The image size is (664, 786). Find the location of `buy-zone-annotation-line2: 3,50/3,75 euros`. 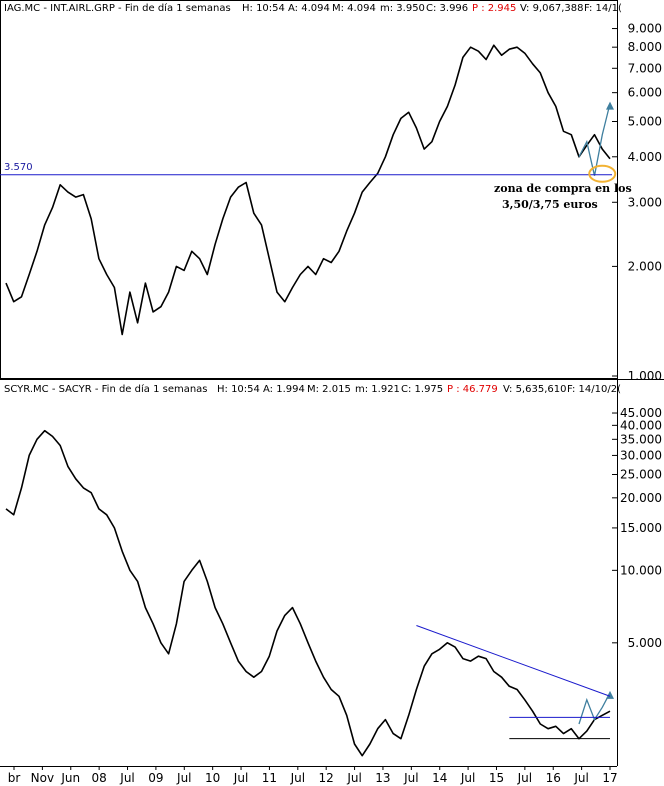

buy-zone-annotation-line2: 3,50/3,75 euros is located at coordinates (550, 204).